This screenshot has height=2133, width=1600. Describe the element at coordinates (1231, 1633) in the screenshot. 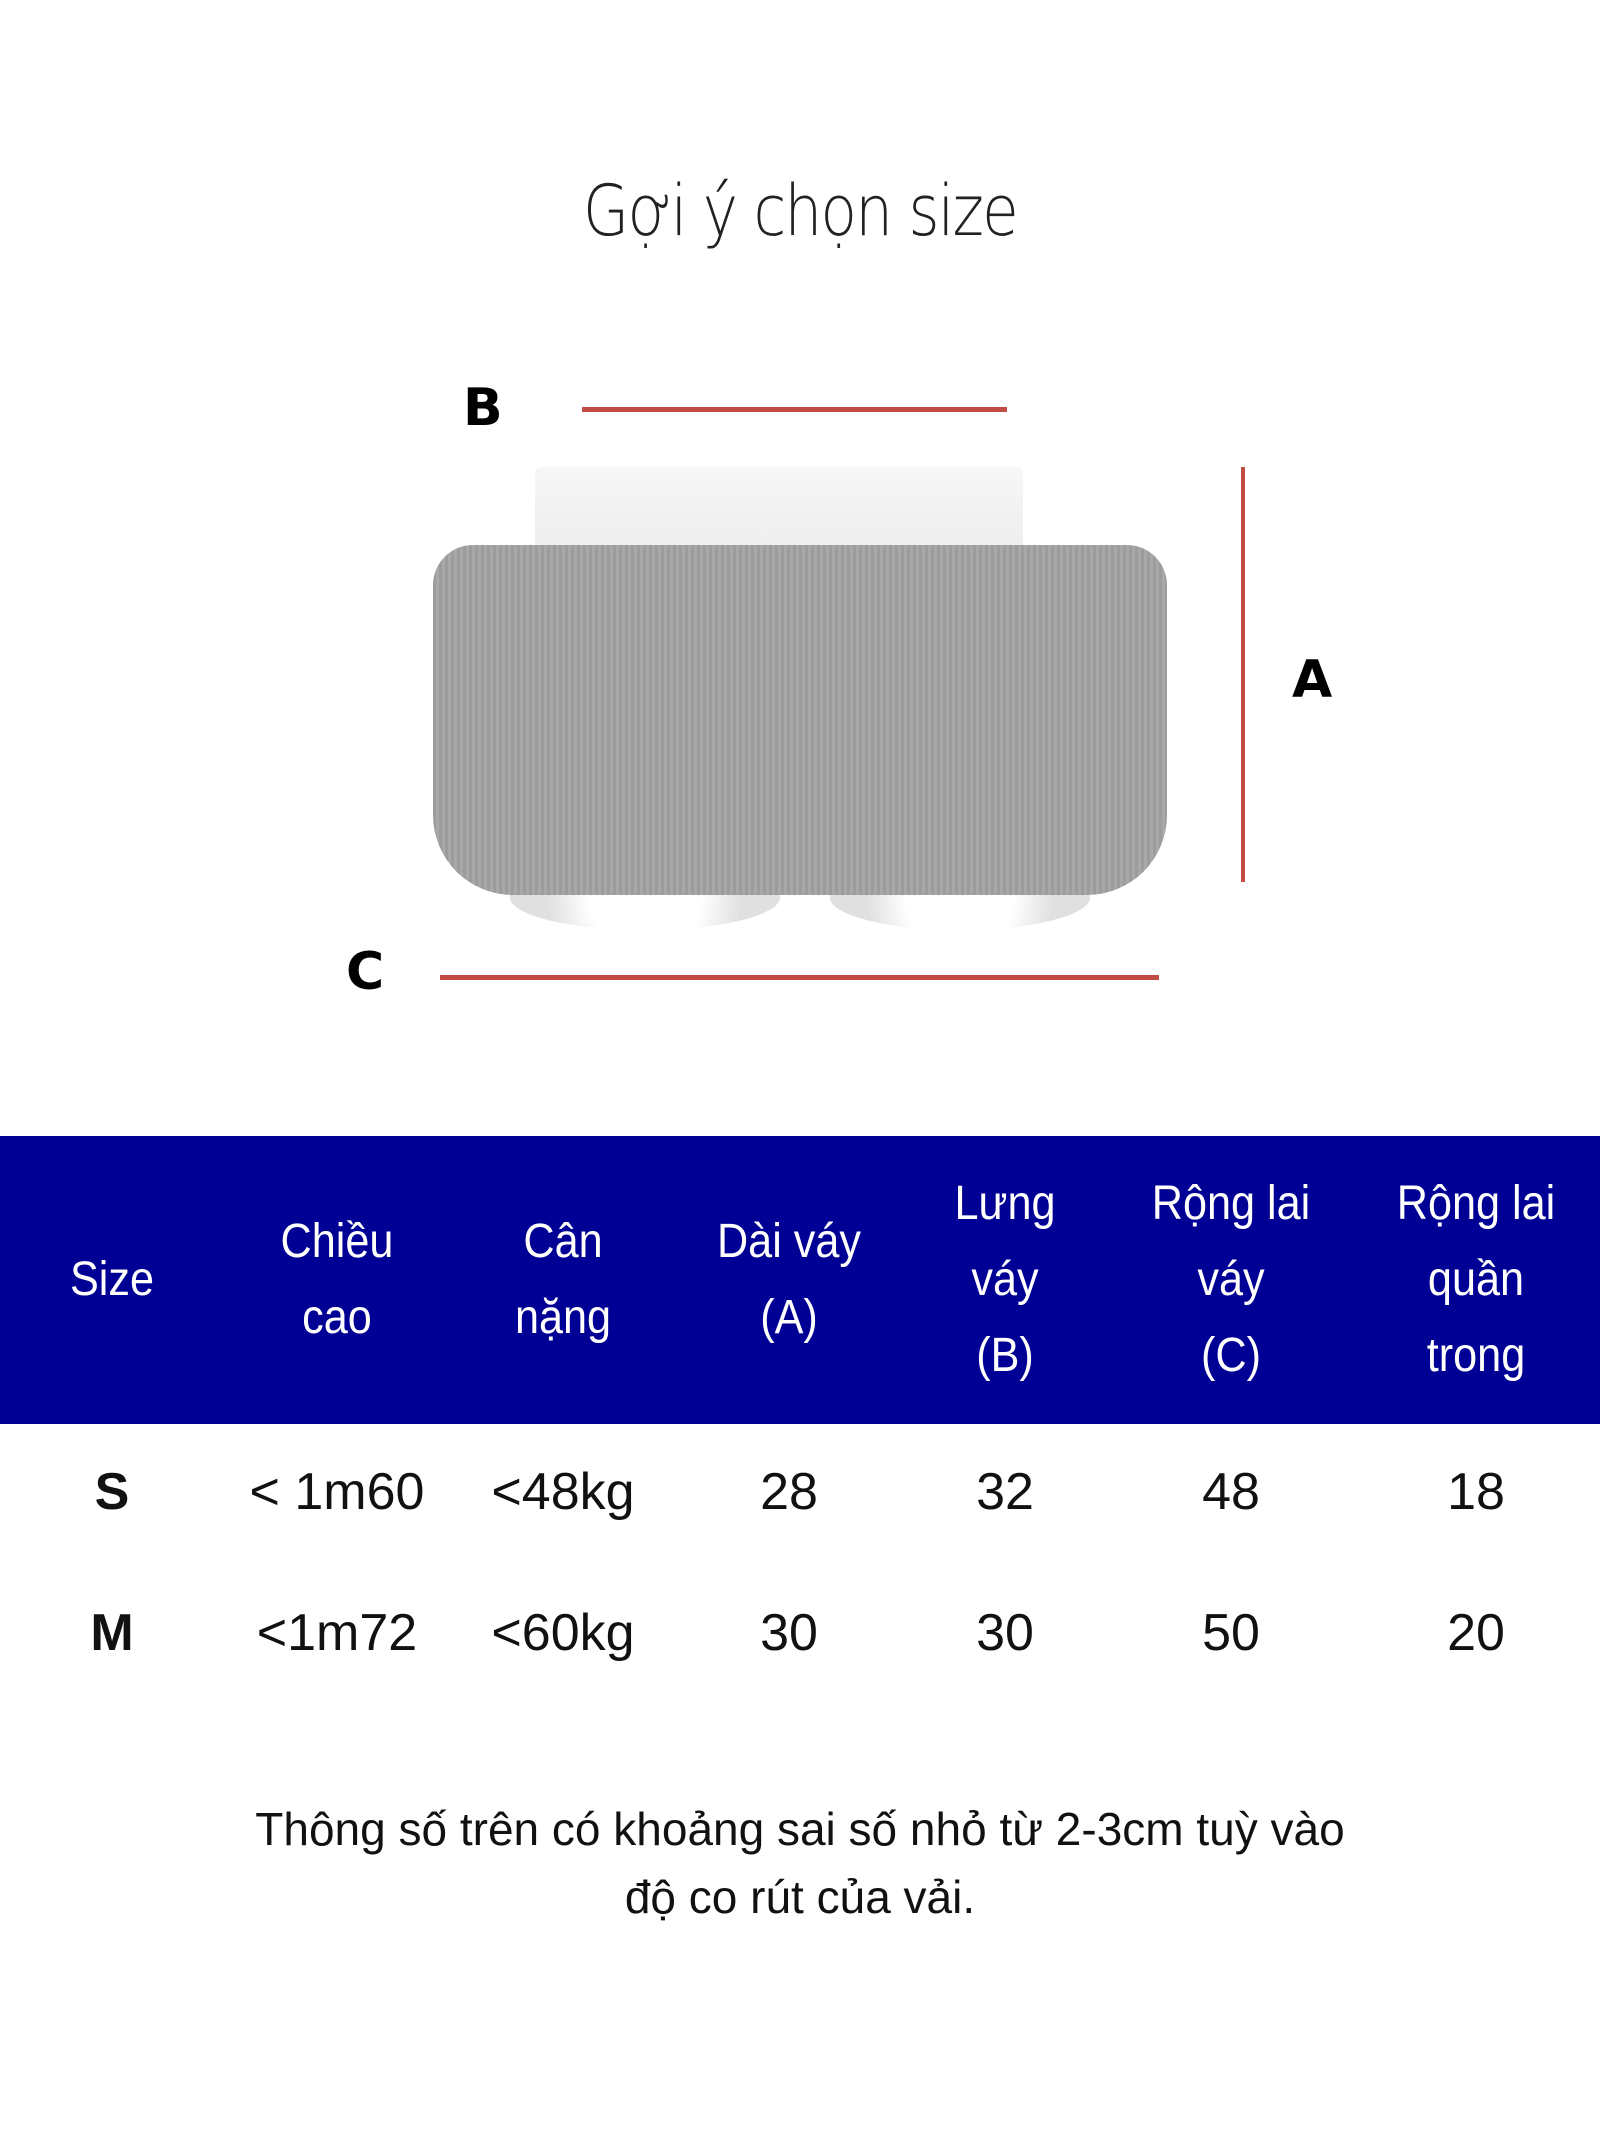

I see `cell-hem-c: 50` at that location.